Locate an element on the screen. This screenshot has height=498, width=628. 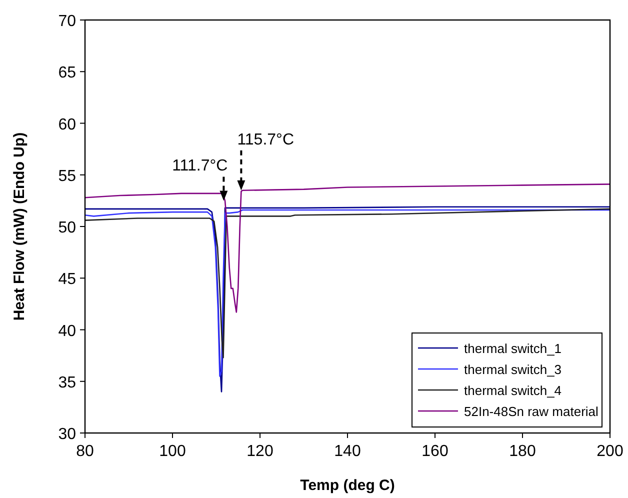
x-tick-label: 200 is located at coordinates (610, 451).